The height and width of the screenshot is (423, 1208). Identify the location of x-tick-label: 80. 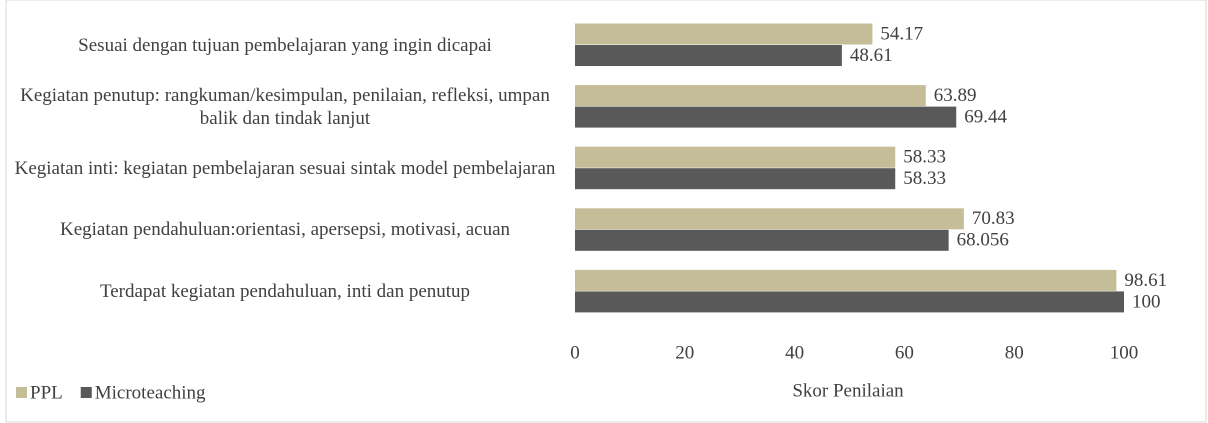
(1014, 352).